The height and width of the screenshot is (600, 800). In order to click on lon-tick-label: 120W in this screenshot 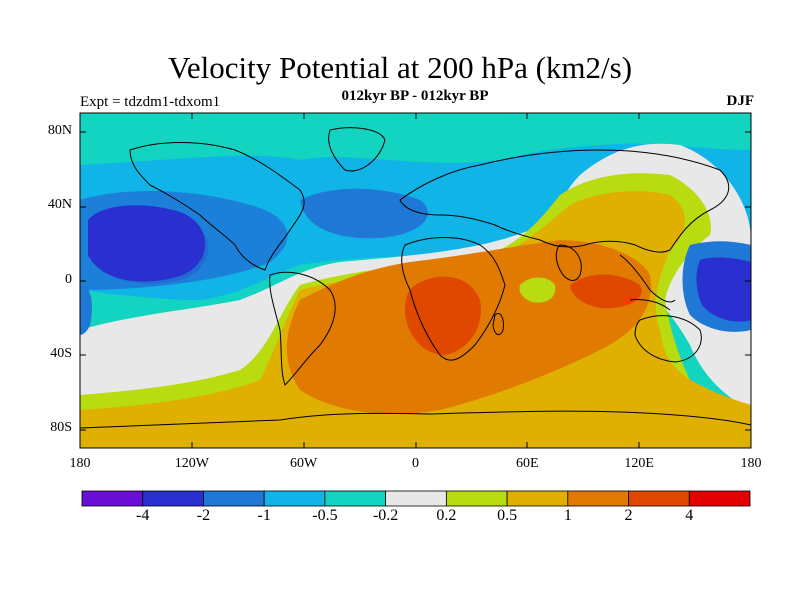, I will do `click(191, 463)`.